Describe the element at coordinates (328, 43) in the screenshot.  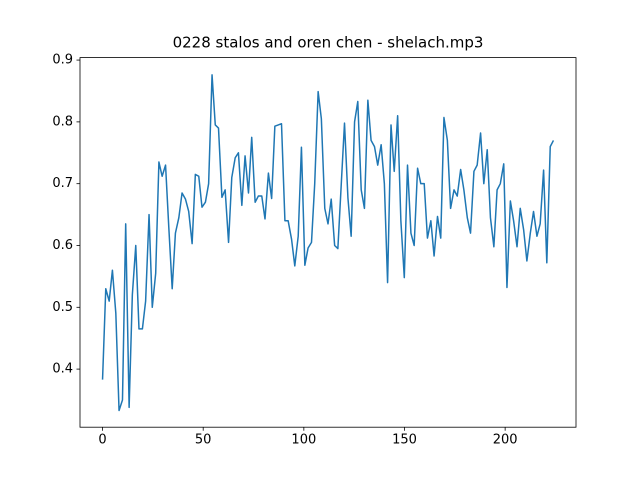
I see `chart-title: 0228 stalos and oren chen - shelach.mp3` at that location.